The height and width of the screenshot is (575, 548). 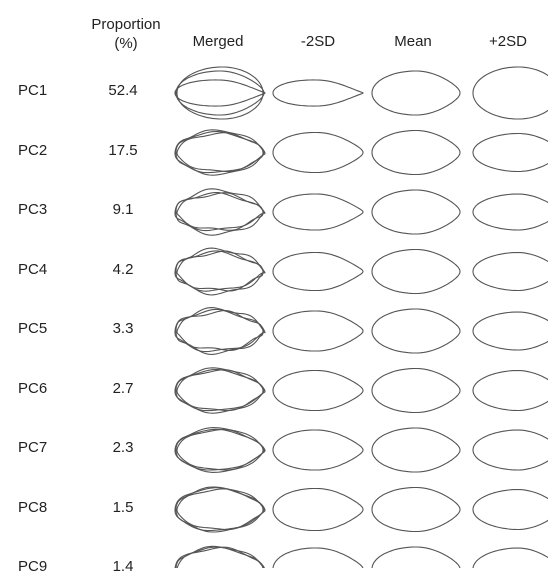 What do you see at coordinates (123, 269) in the screenshot?
I see `pc-proportion-4: 4.2` at bounding box center [123, 269].